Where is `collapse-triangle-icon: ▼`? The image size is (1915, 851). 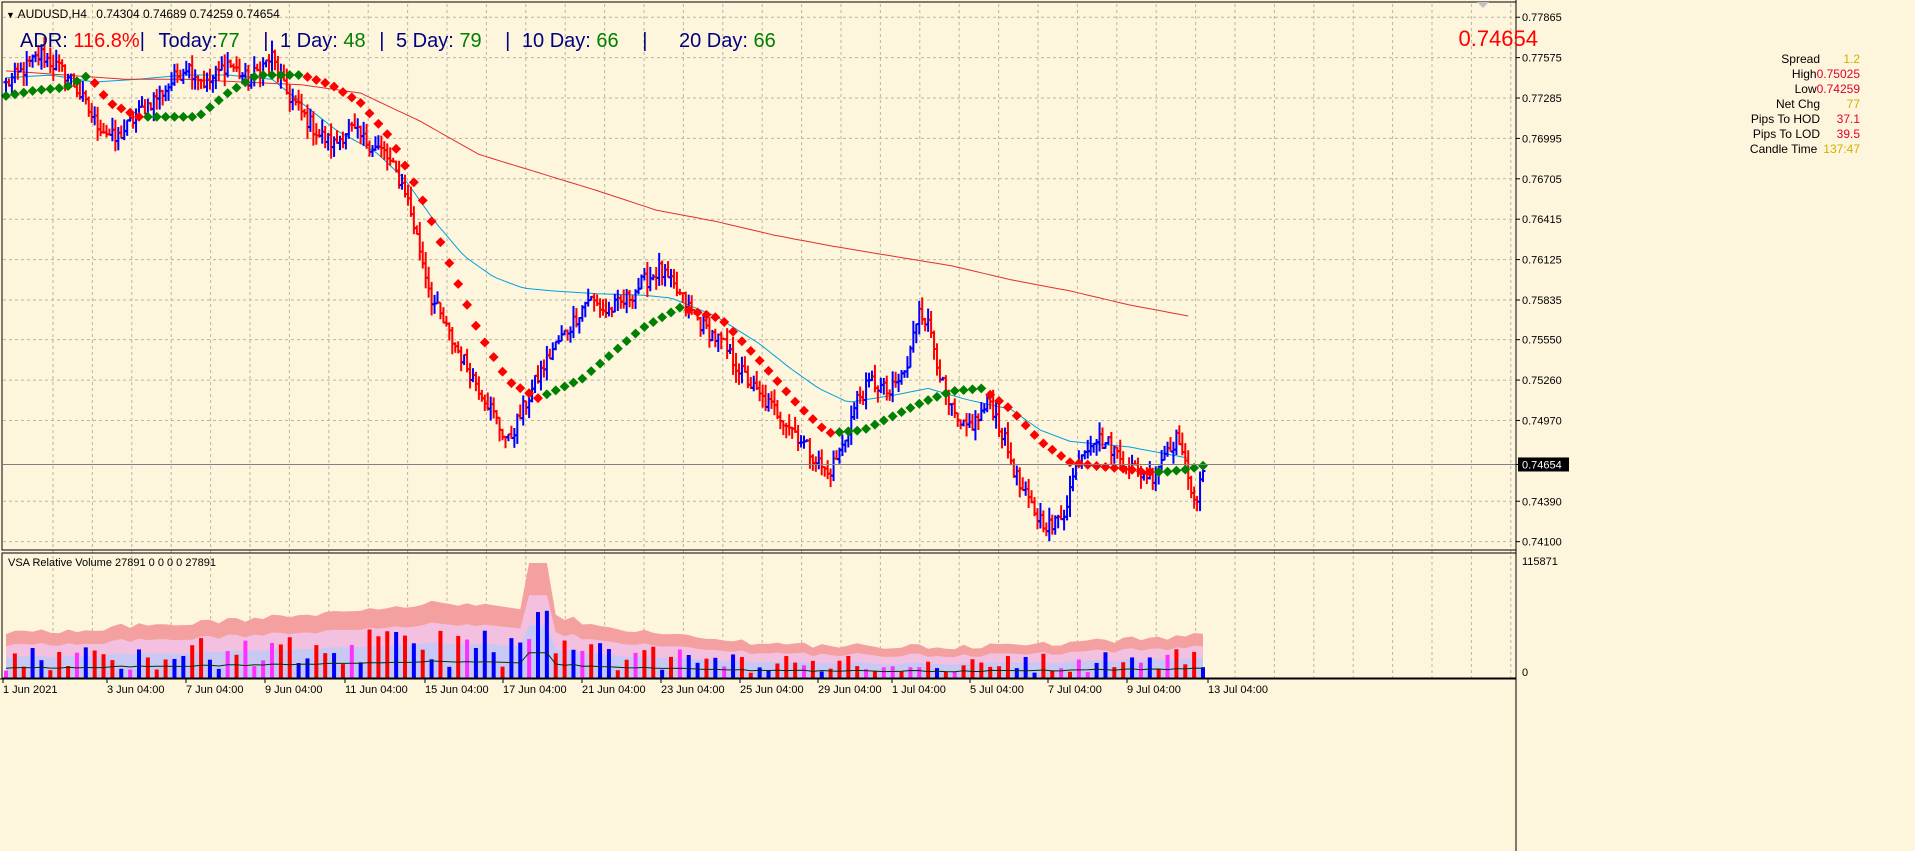
collapse-triangle-icon: ▼ is located at coordinates (10, 15).